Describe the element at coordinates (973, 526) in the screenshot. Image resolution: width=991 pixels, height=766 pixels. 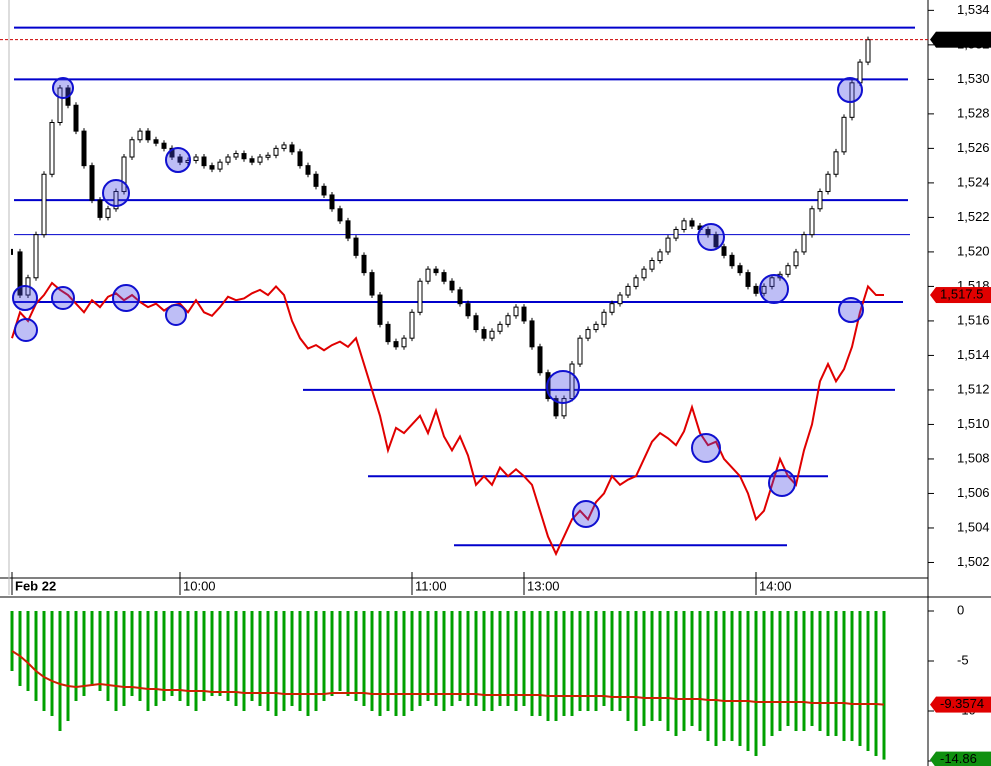
I see `y-tick-label: 1,504` at that location.